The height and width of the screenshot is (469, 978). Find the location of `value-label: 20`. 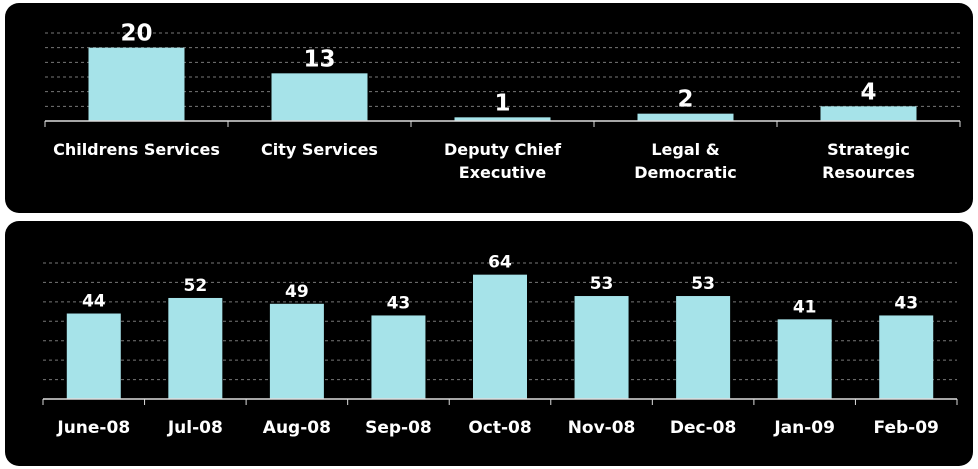

value-label: 20 is located at coordinates (136, 34).